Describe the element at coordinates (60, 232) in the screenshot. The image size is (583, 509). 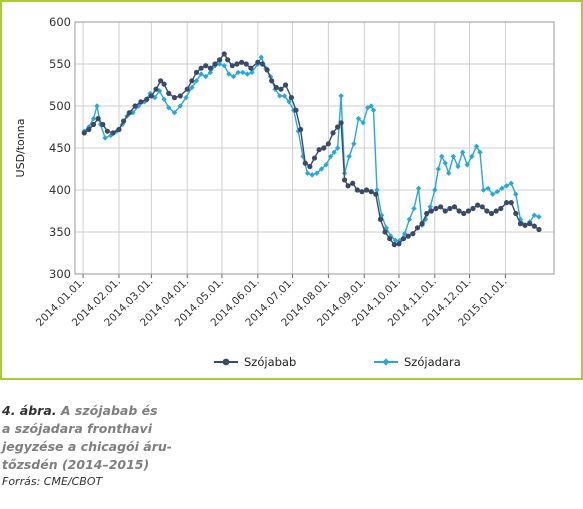
I see `y-tick-label: 350` at that location.